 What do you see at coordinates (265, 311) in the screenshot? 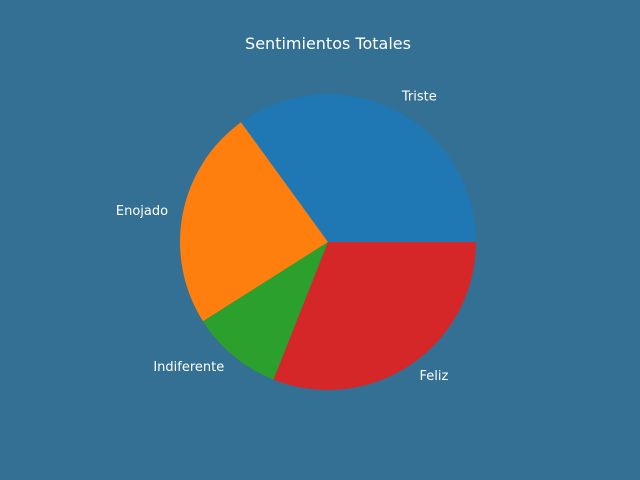
I see `pie-slice-indiferente` at bounding box center [265, 311].